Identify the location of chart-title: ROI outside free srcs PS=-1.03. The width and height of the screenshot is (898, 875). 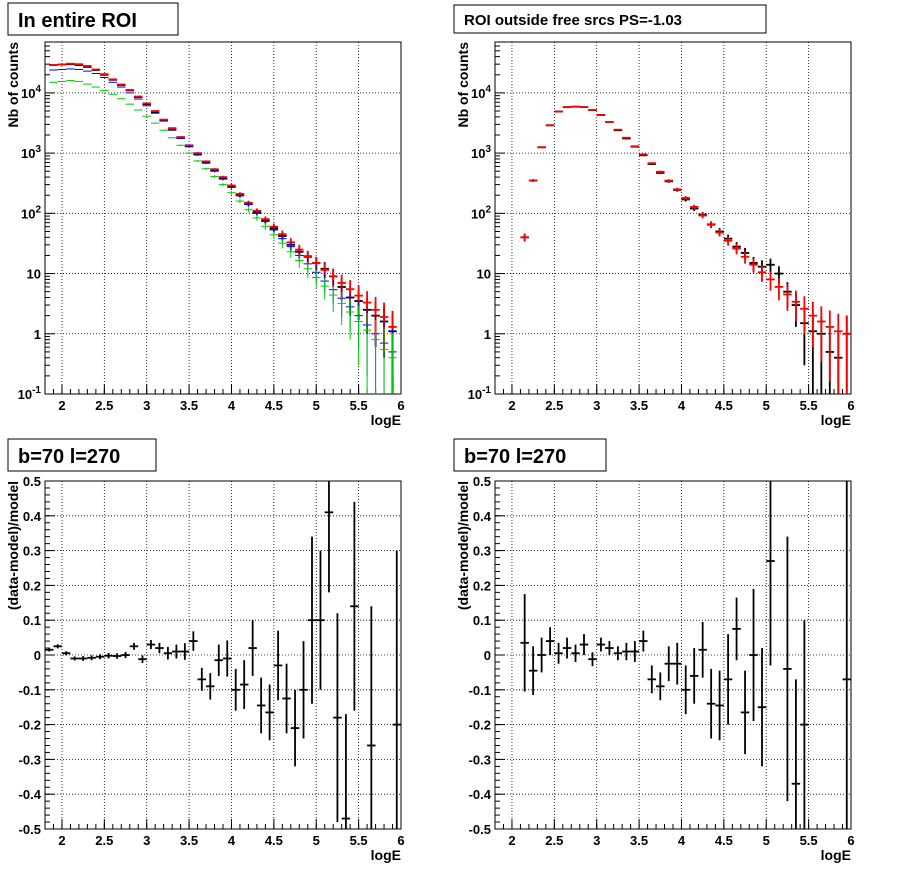
(573, 20).